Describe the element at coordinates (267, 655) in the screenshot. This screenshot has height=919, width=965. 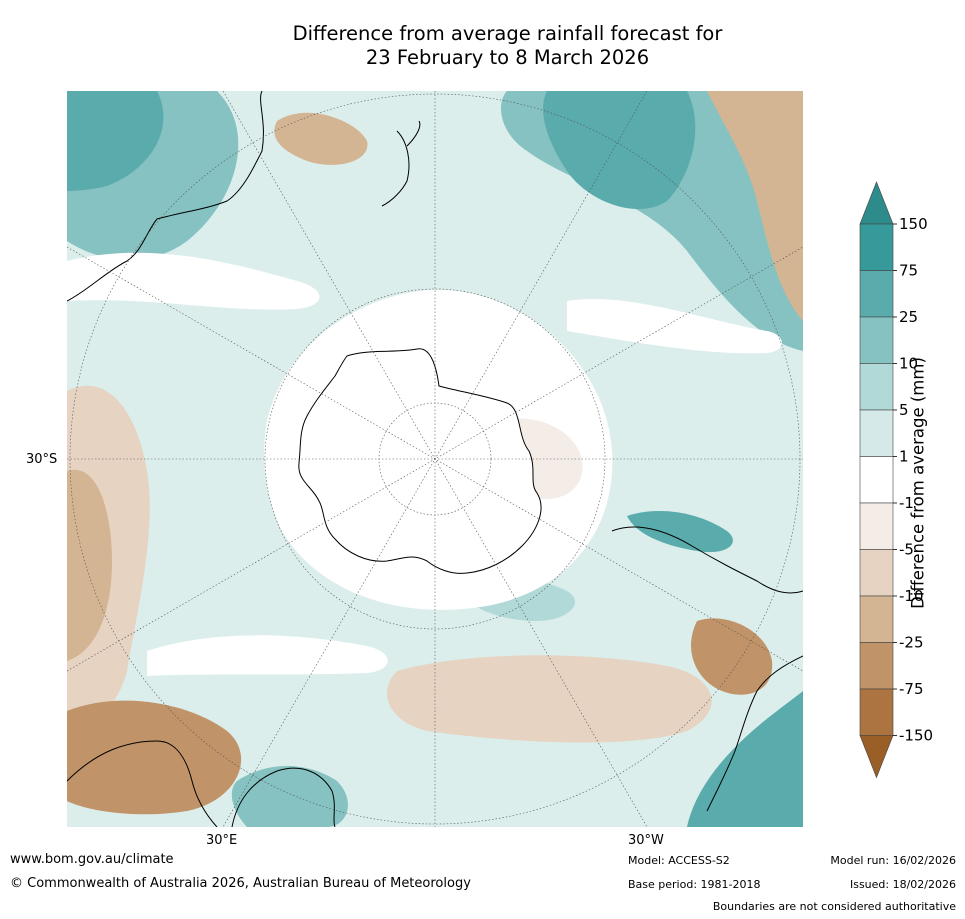
I see `neutral-band-south` at that location.